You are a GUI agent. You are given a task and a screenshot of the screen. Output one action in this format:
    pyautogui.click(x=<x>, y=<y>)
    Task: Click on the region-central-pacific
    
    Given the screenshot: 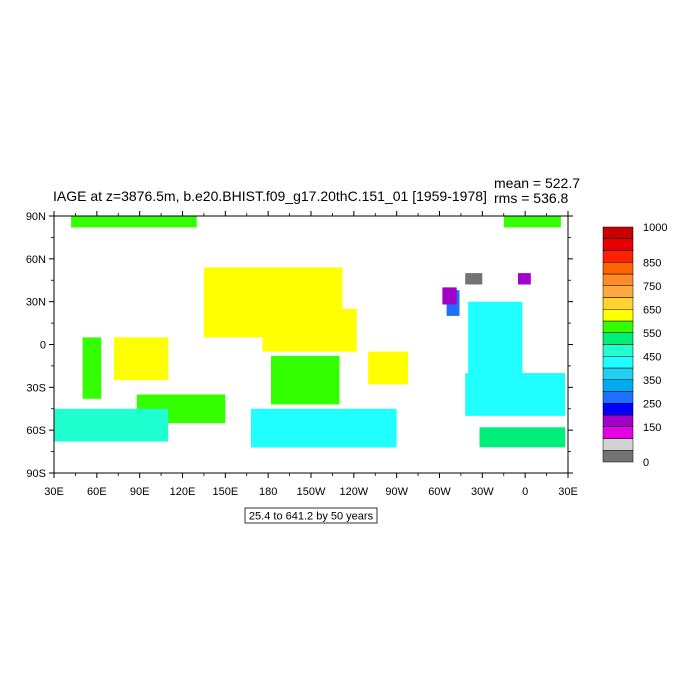 What is the action you would take?
    pyautogui.click(x=309, y=330)
    